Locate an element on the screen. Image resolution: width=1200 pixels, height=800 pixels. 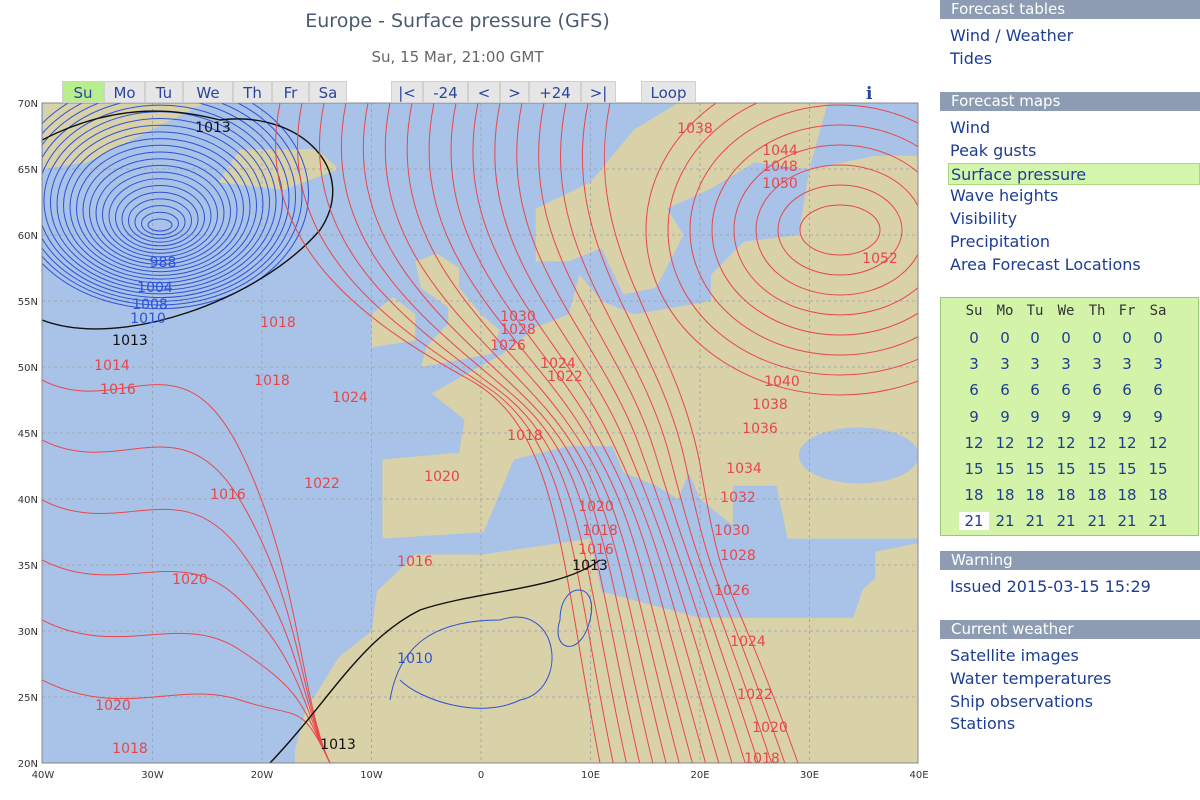
day-button: Fr is located at coordinates (290, 92).